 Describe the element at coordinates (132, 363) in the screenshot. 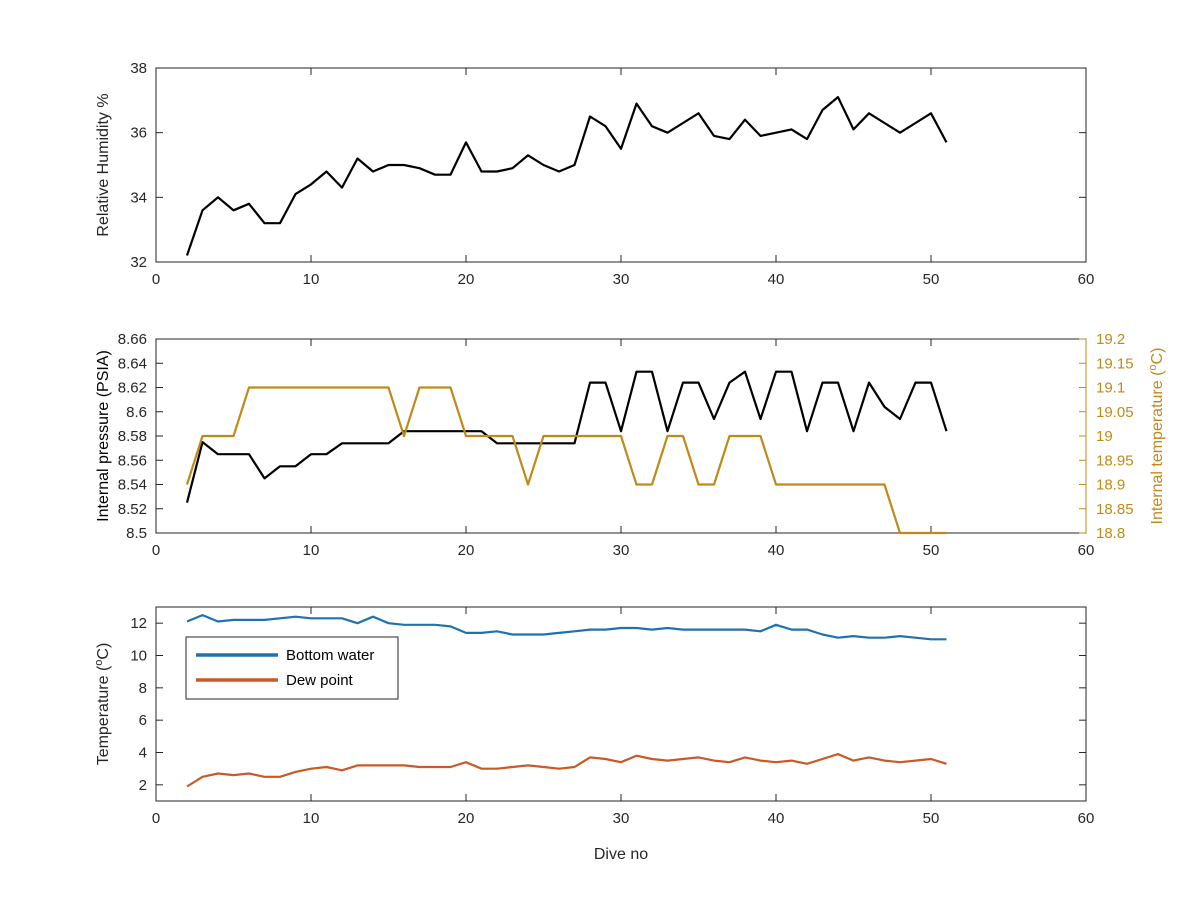

I see `y-tick-label: 8.64` at that location.